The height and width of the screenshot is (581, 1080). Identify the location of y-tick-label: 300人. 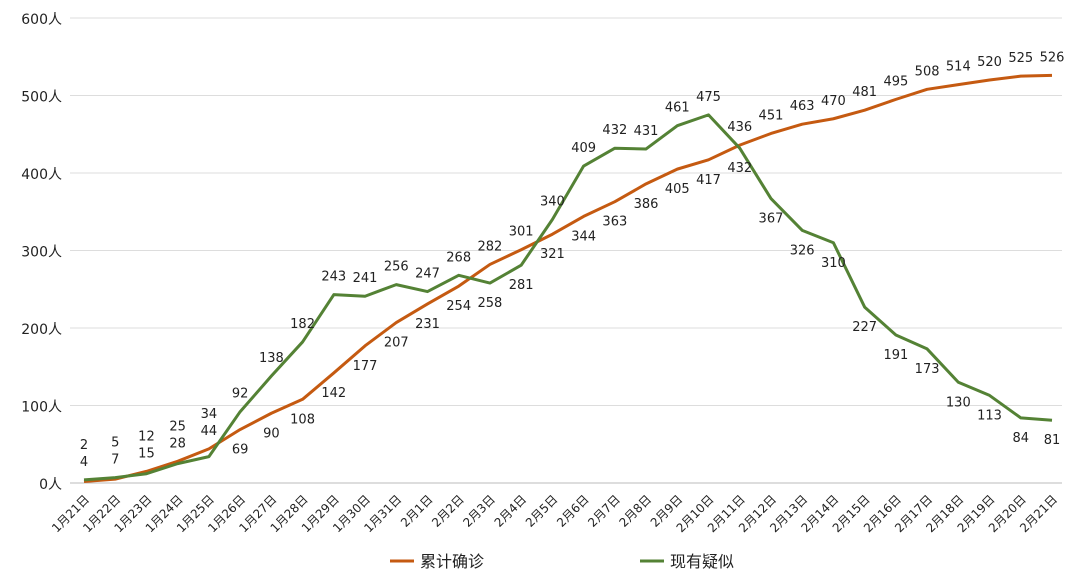
(41, 253).